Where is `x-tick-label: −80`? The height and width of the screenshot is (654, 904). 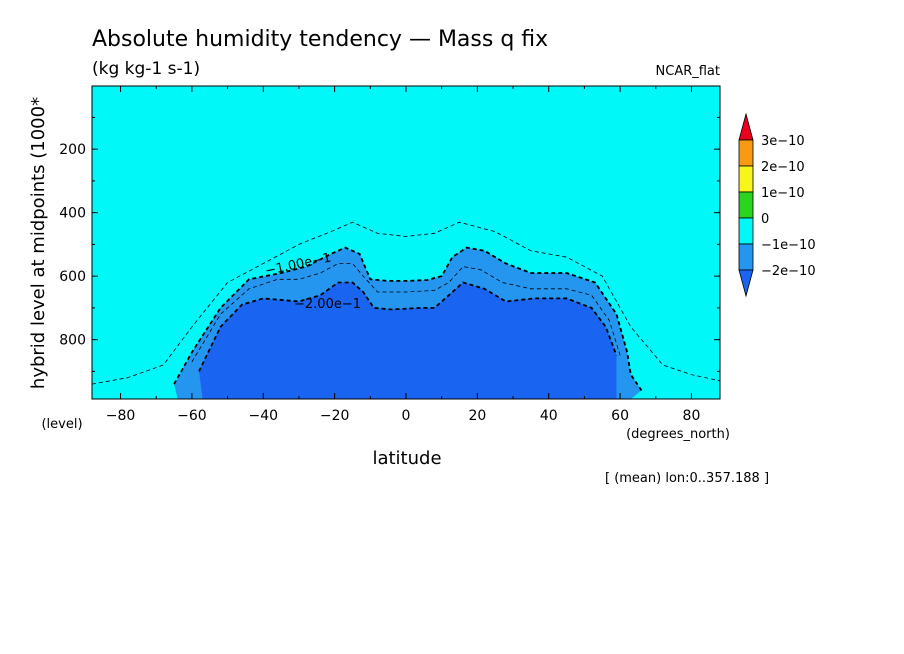 x-tick-label: −80 is located at coordinates (121, 416).